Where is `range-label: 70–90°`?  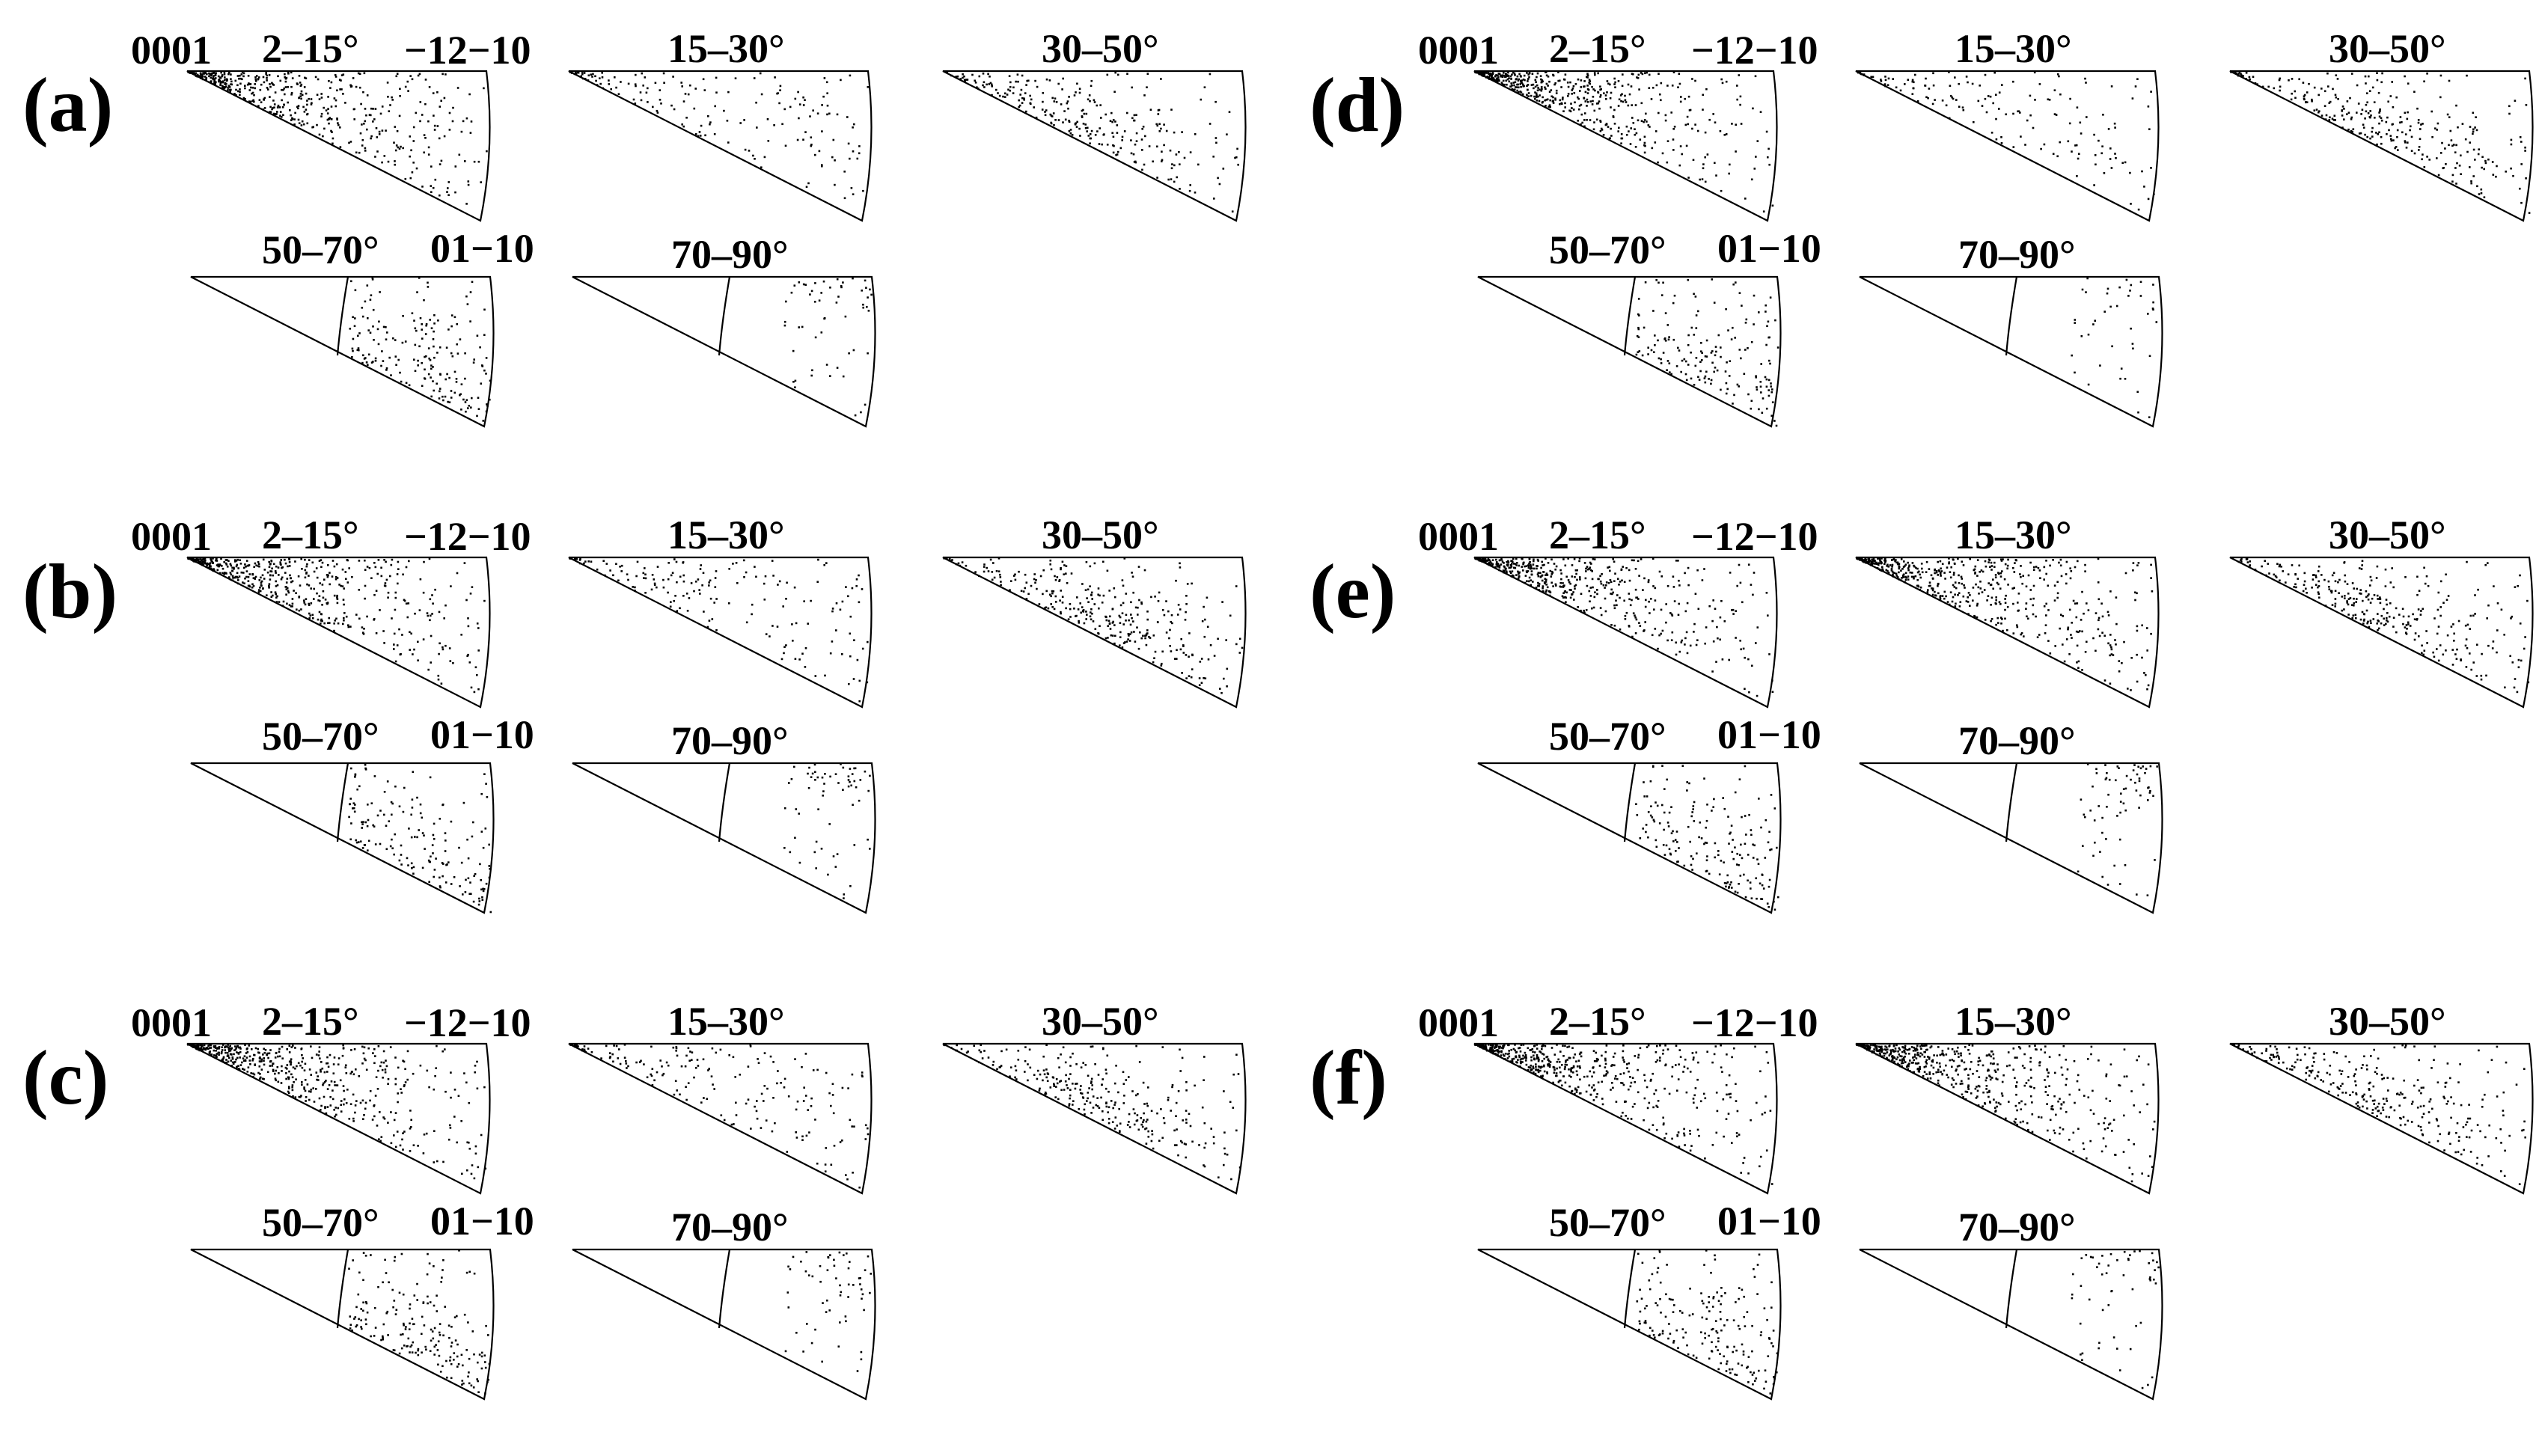
range-label: 70–90° is located at coordinates (730, 740).